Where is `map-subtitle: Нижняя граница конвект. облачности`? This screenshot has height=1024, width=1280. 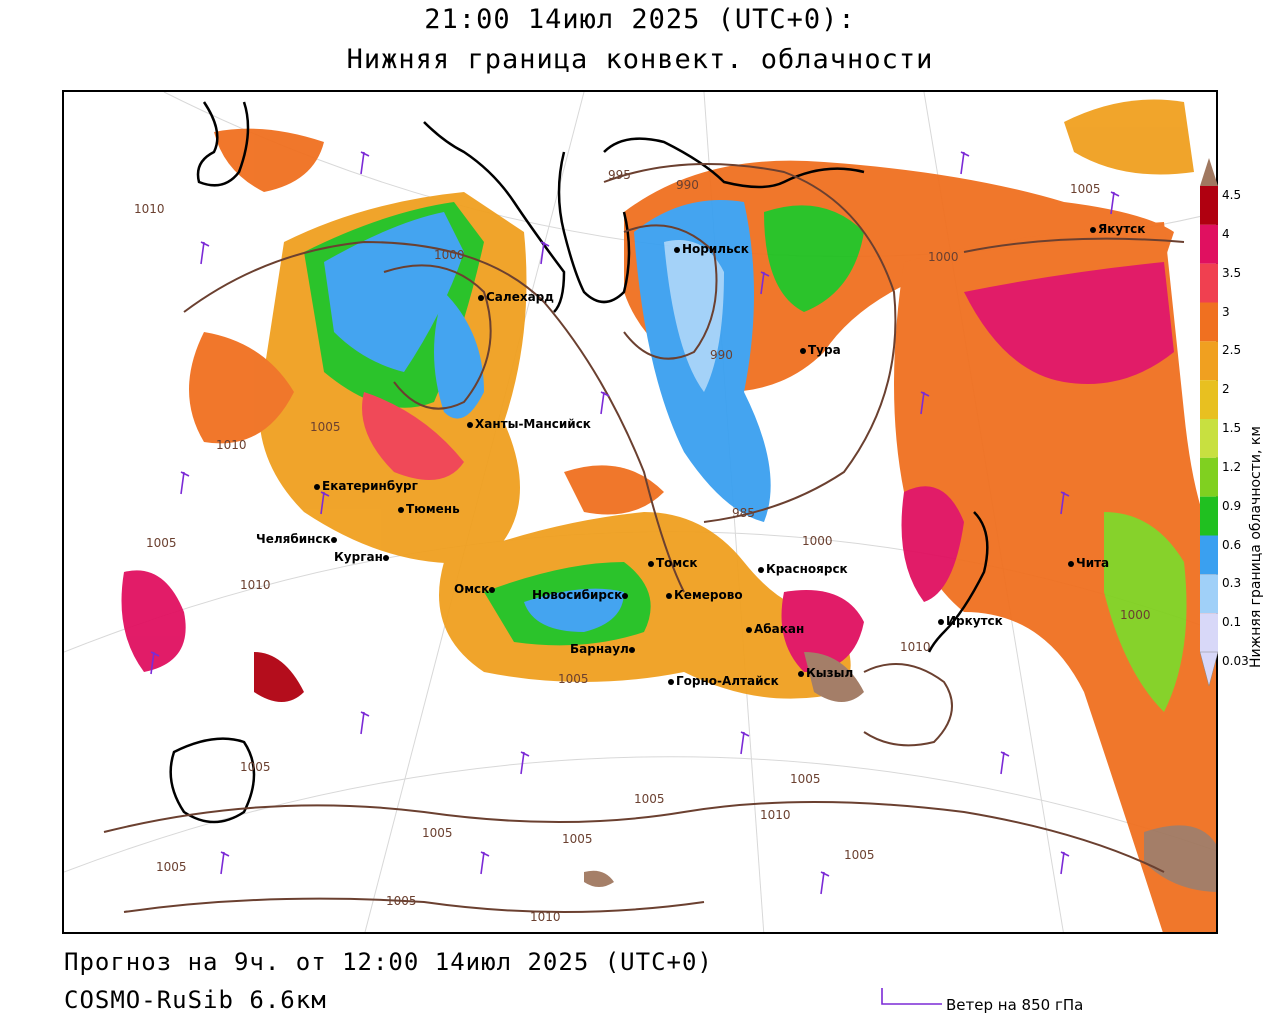 map-subtitle: Нижняя граница конвект. облачности is located at coordinates (640, 59).